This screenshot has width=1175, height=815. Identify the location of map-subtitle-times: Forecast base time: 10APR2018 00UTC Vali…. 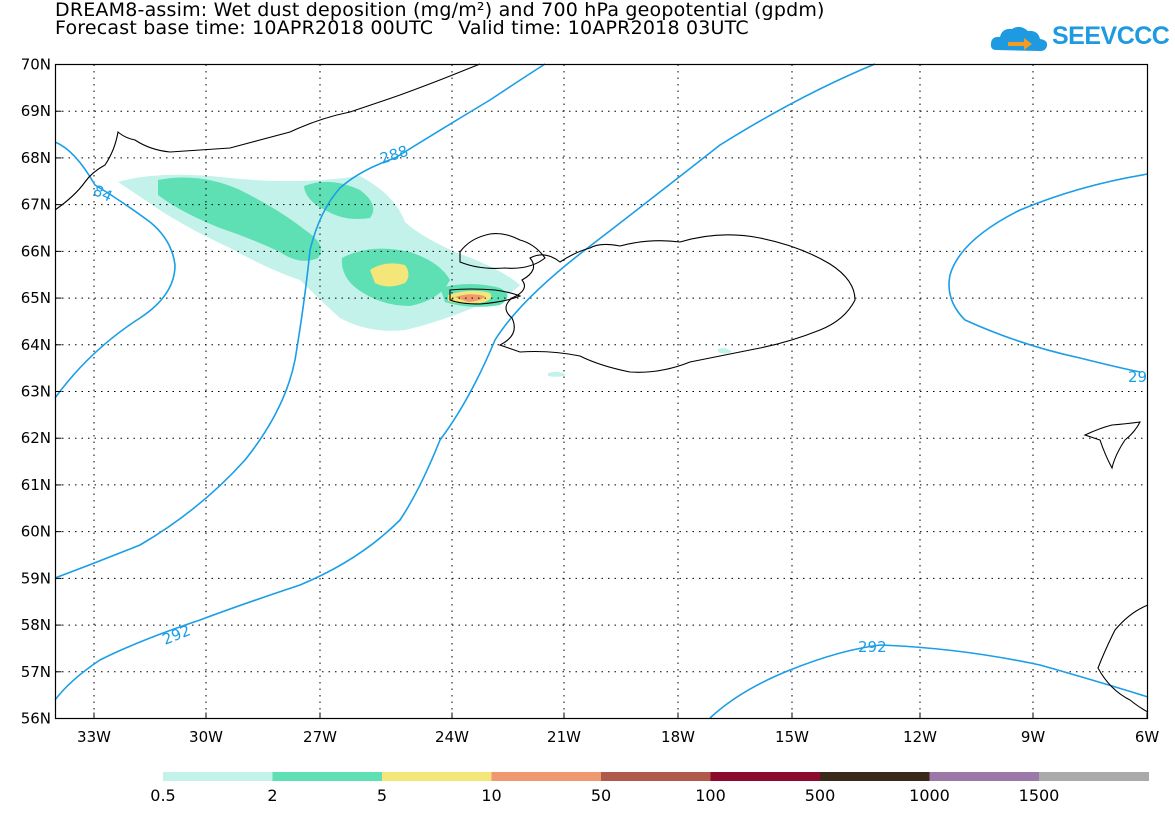
(402, 28).